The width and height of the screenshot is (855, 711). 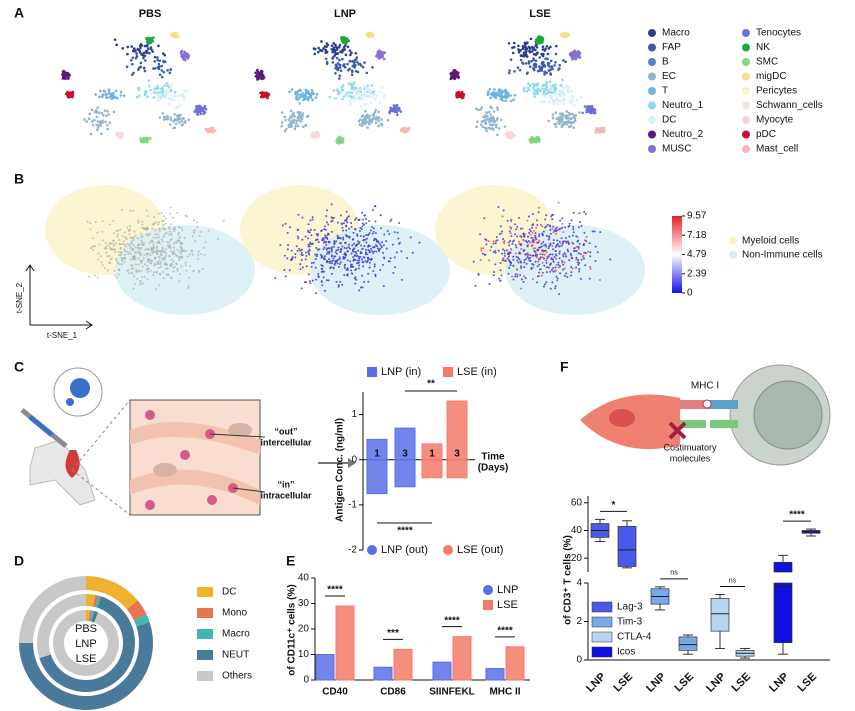 I want to click on annotation: “in”, so click(x=286, y=484).